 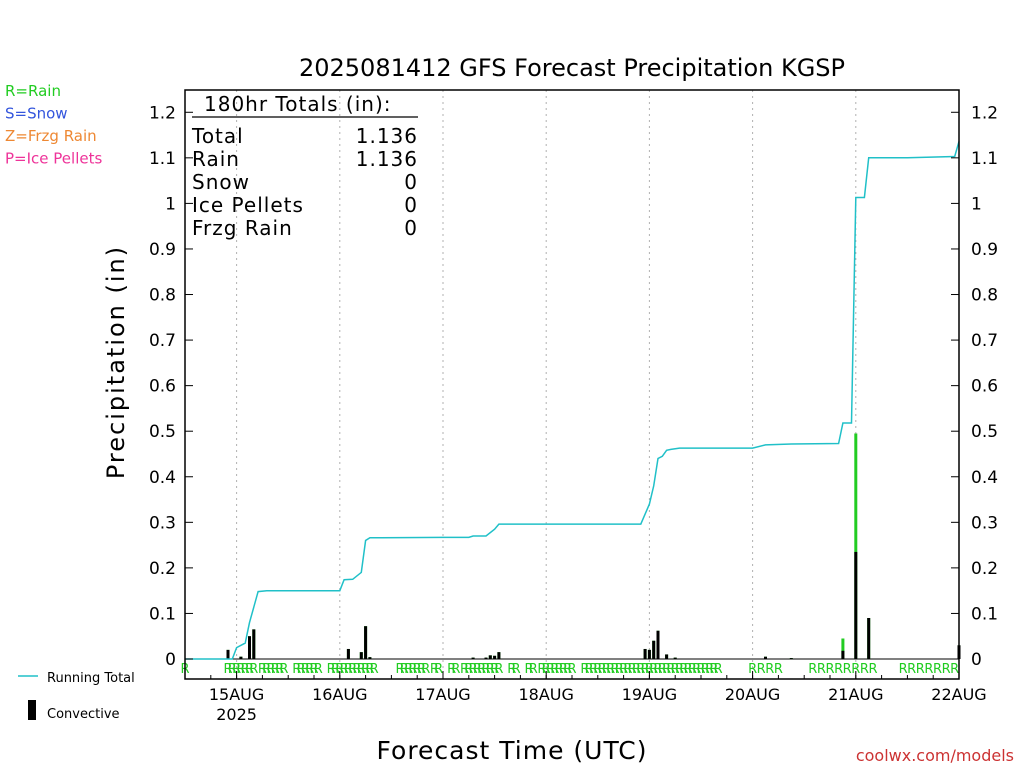 I want to click on y-tick-label-right: 0.3, so click(x=984, y=523).